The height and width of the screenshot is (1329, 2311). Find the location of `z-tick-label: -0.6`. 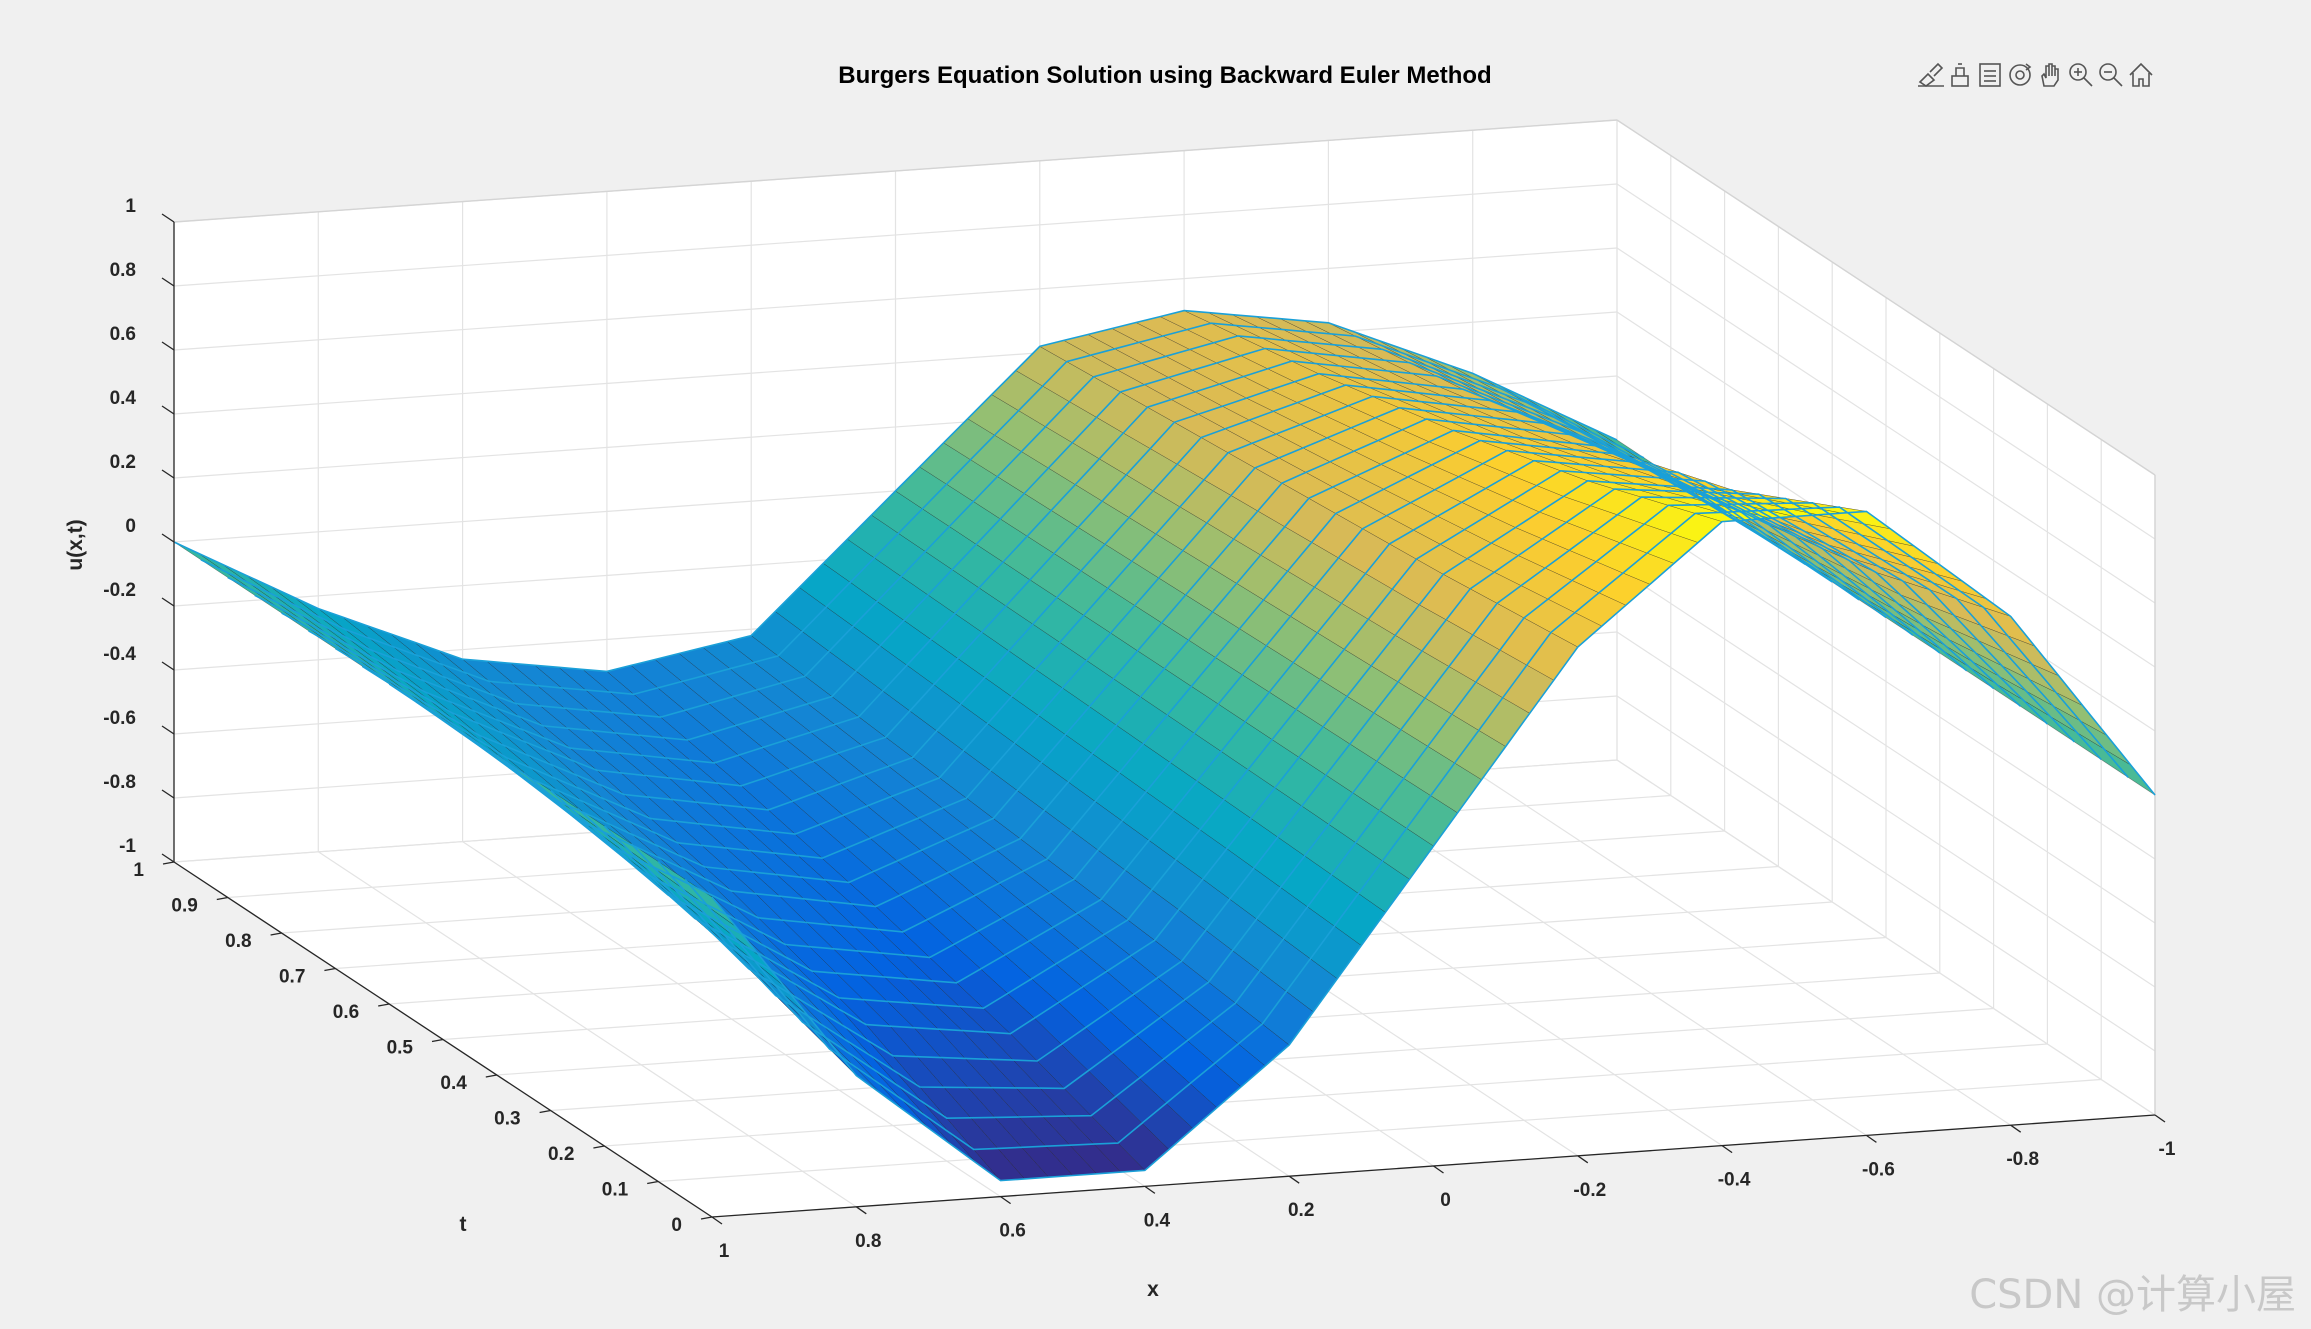

z-tick-label: -0.6 is located at coordinates (119, 718).